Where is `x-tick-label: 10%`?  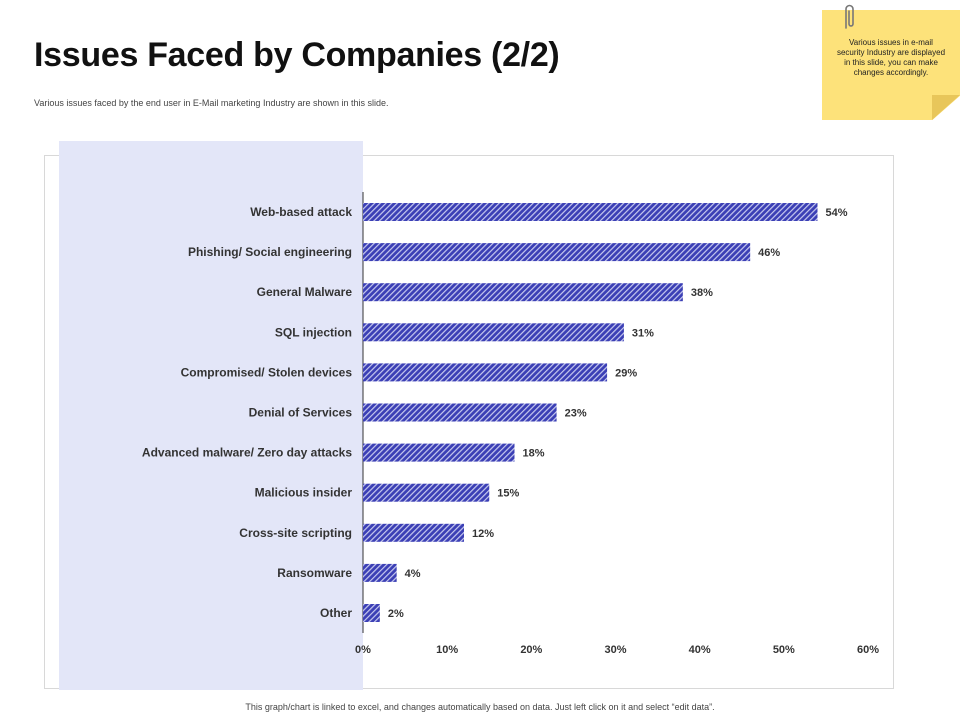
x-tick-label: 10% is located at coordinates (447, 650).